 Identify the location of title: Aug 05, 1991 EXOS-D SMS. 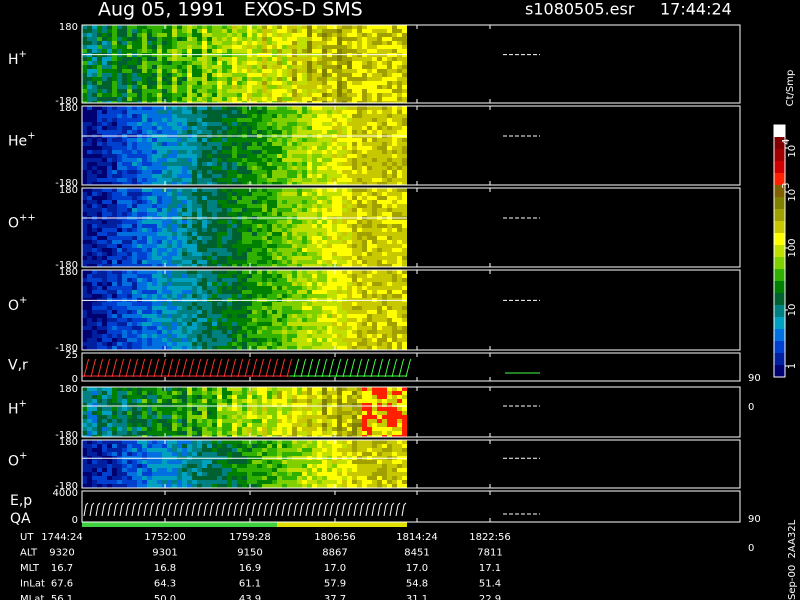
(230, 10).